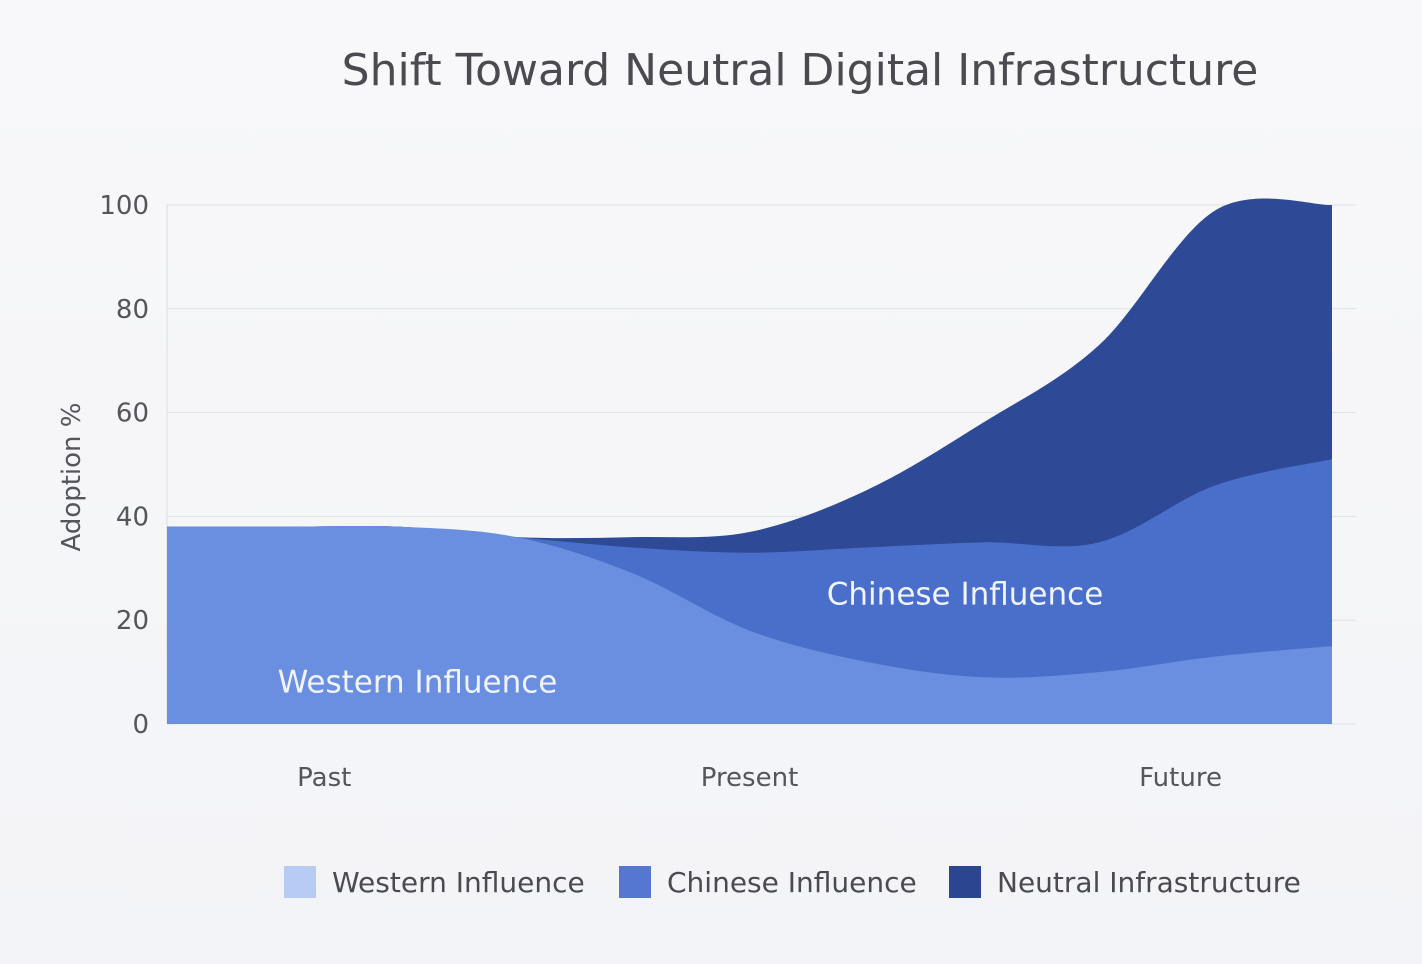 This screenshot has width=1422, height=964. What do you see at coordinates (1149, 882) in the screenshot?
I see `legend-label: Neutral Infrastructure` at bounding box center [1149, 882].